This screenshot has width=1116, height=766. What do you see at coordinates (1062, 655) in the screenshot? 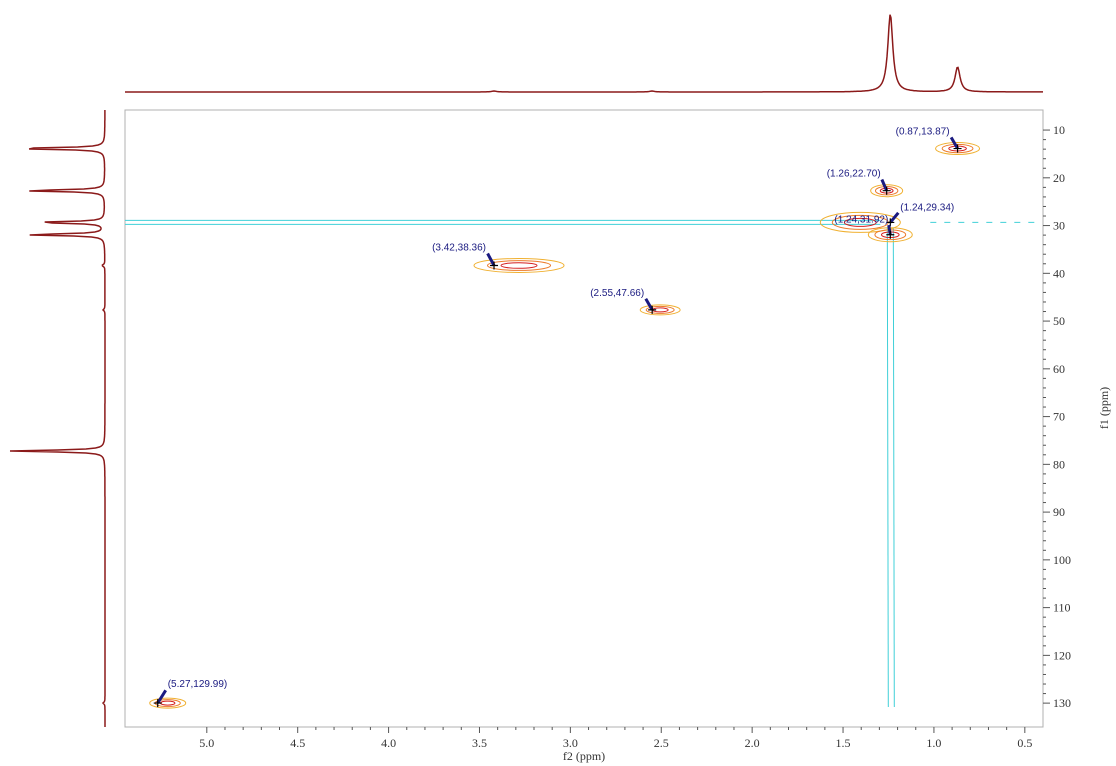
I see `y-tick-label: 120` at bounding box center [1062, 655].